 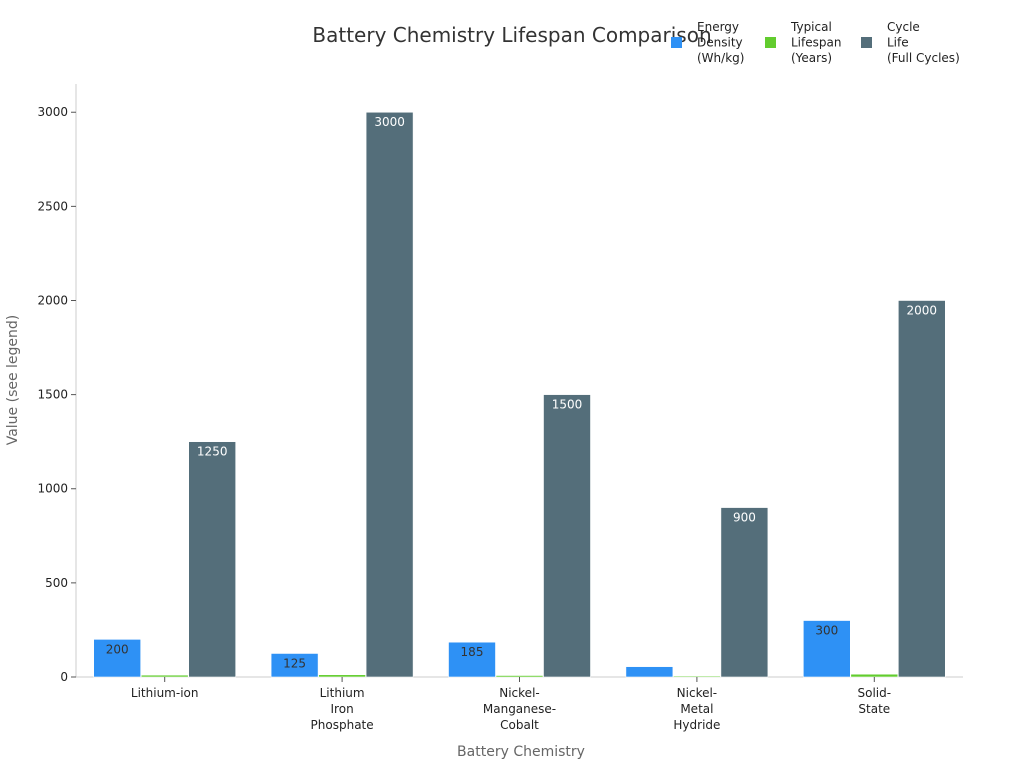 I want to click on y-tick-label: 3000, so click(x=52, y=112).